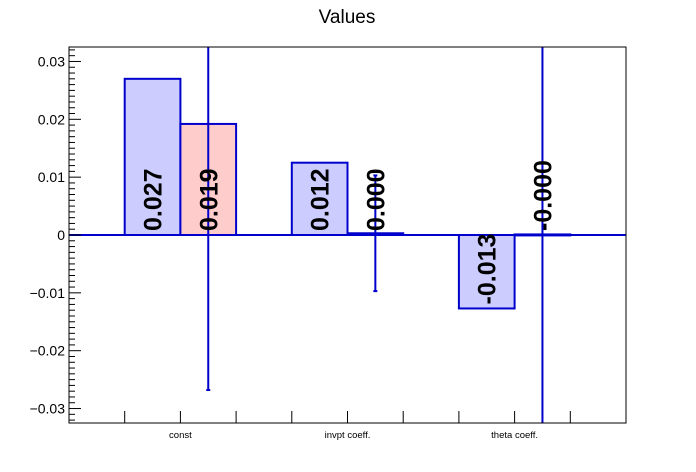 The width and height of the screenshot is (696, 472). I want to click on value-label-s0-2: -0.013, so click(488, 269).